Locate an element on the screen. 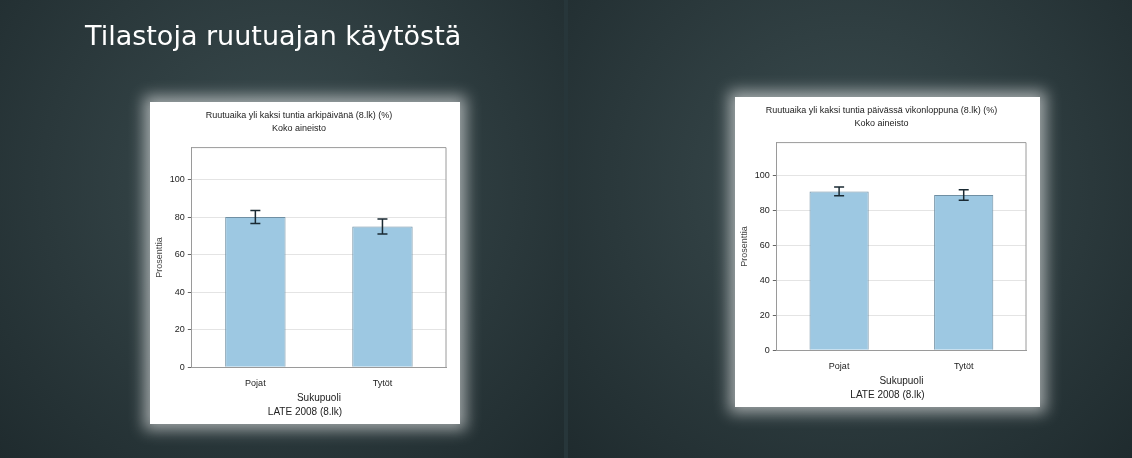 Image resolution: width=1132 pixels, height=458 pixels. chart-title: Ruutuaika yli kaksi tuntia arkipäivänä (8.lk) (%) is located at coordinates (299, 114).